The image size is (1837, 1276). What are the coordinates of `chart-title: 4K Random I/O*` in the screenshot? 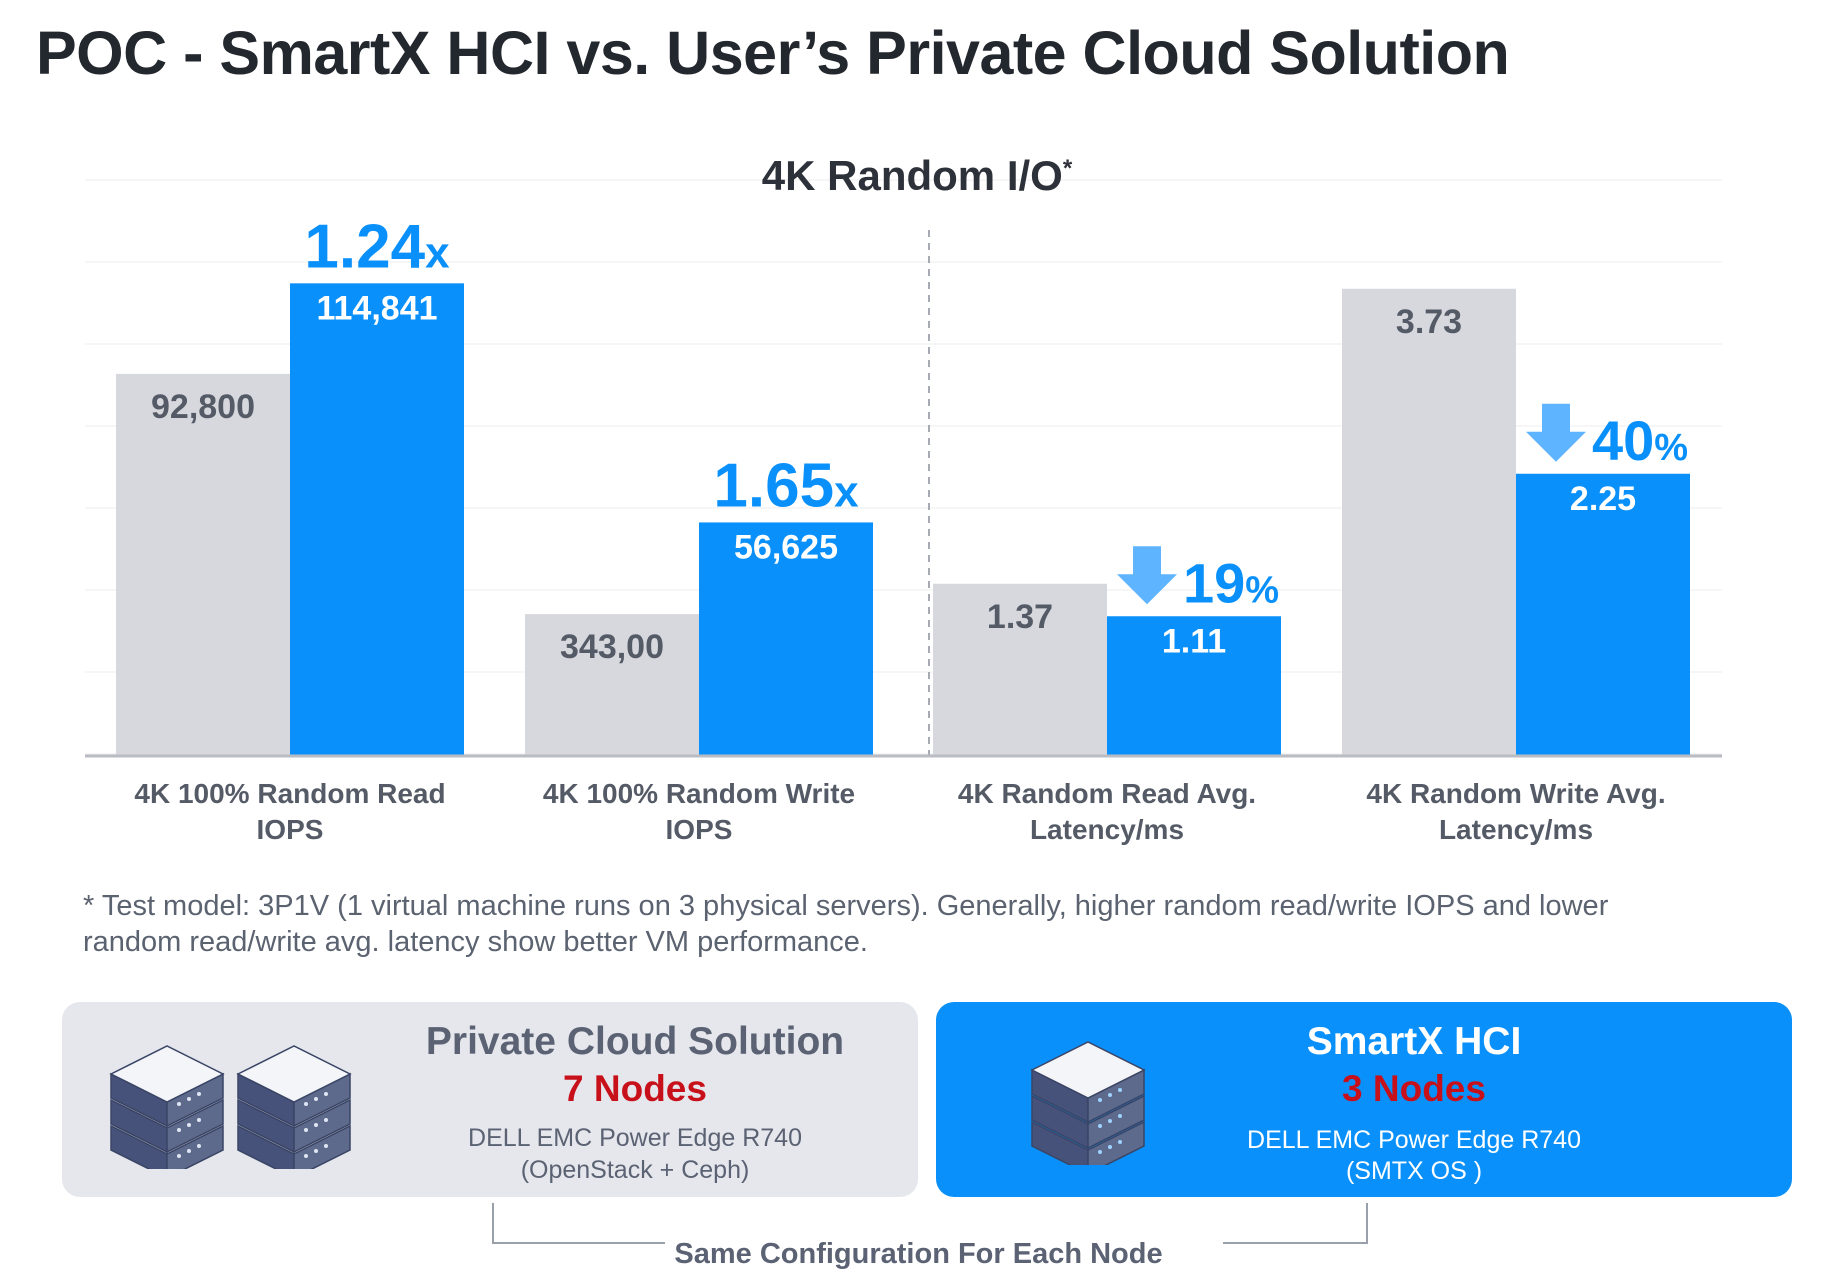 It's located at (917, 175).